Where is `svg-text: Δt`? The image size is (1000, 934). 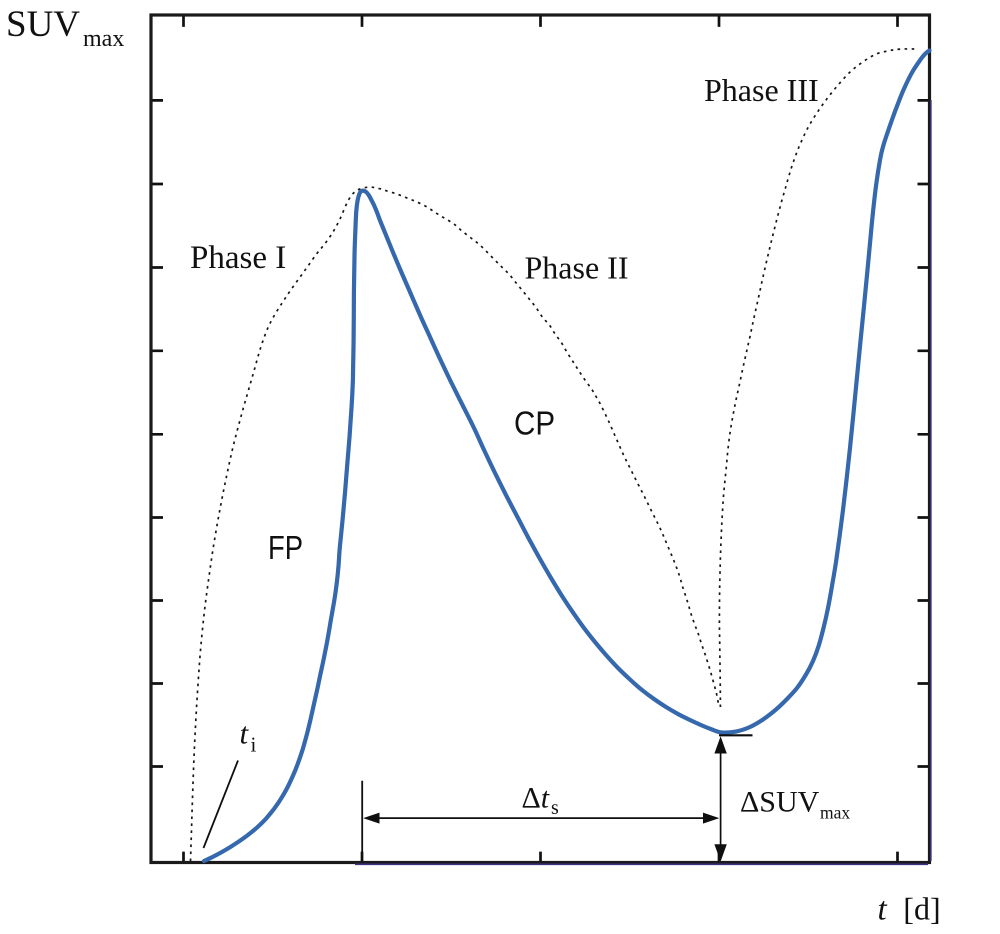 svg-text: Δt is located at coordinates (536, 798).